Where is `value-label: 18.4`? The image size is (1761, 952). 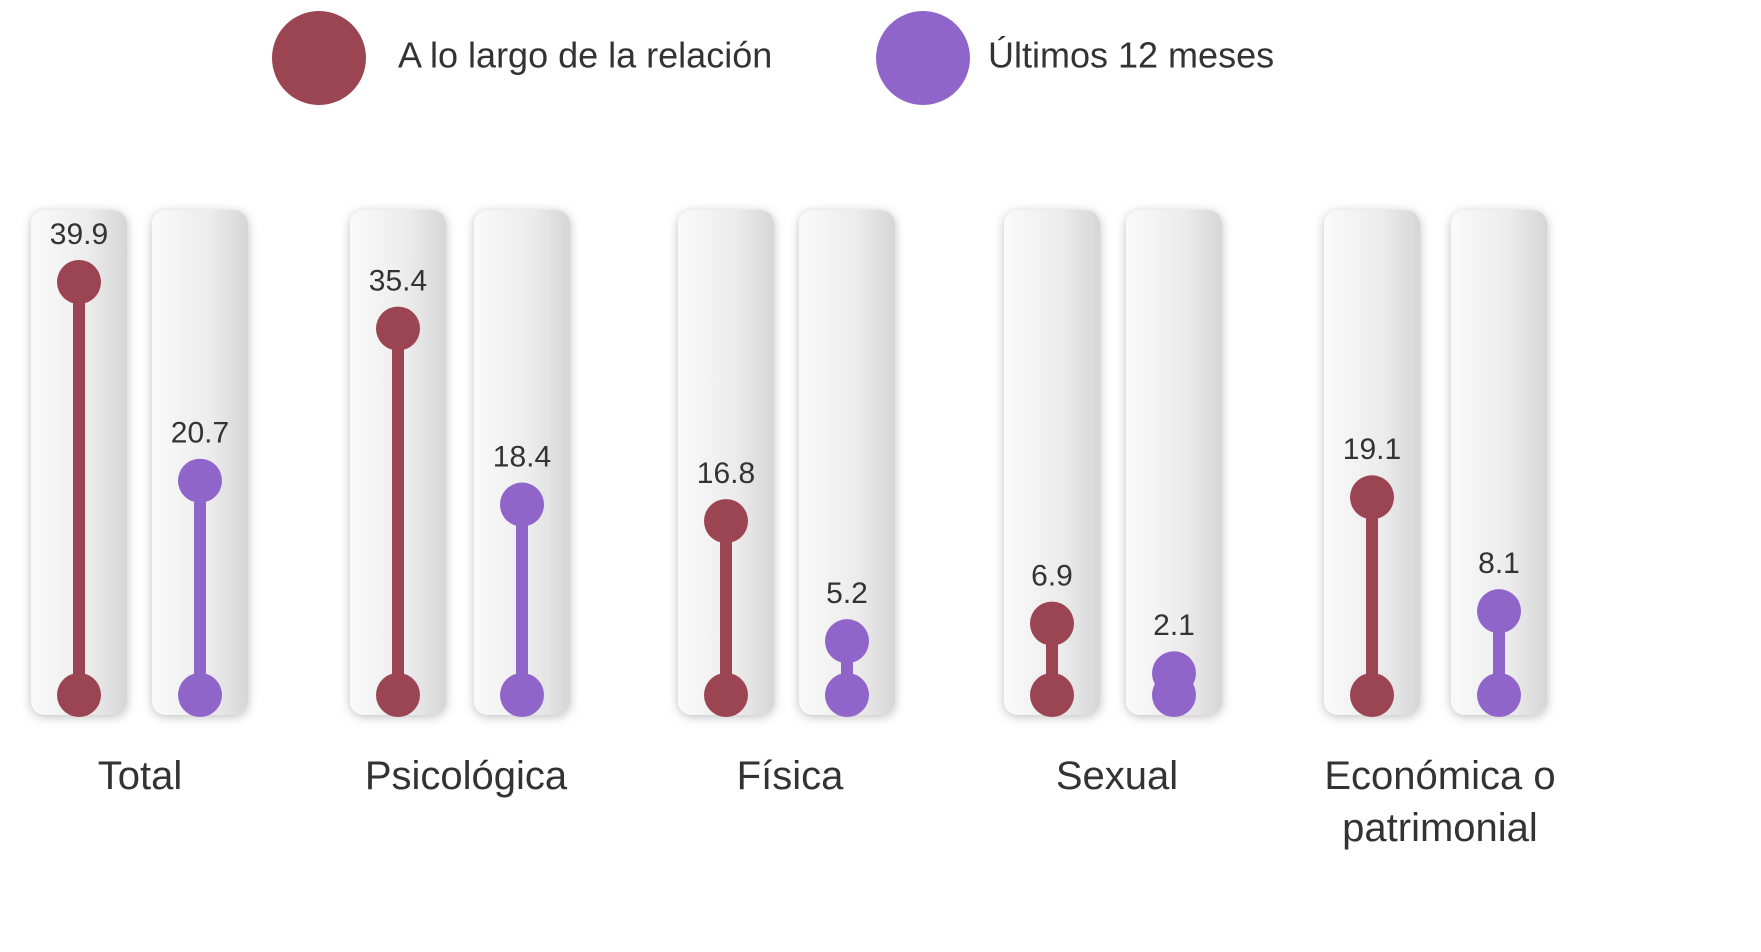
value-label: 18.4 is located at coordinates (522, 456).